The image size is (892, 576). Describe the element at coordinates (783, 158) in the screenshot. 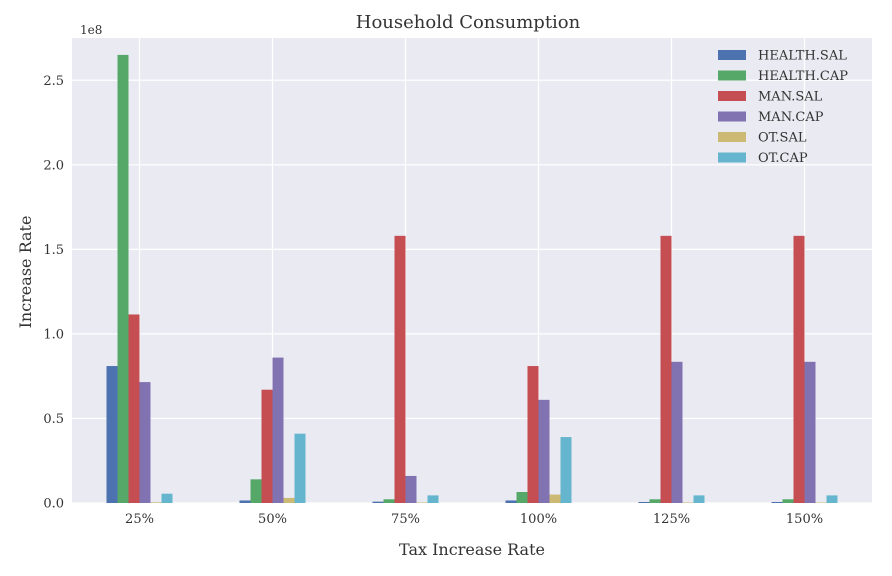

I see `legend-label: OT.CAP` at that location.